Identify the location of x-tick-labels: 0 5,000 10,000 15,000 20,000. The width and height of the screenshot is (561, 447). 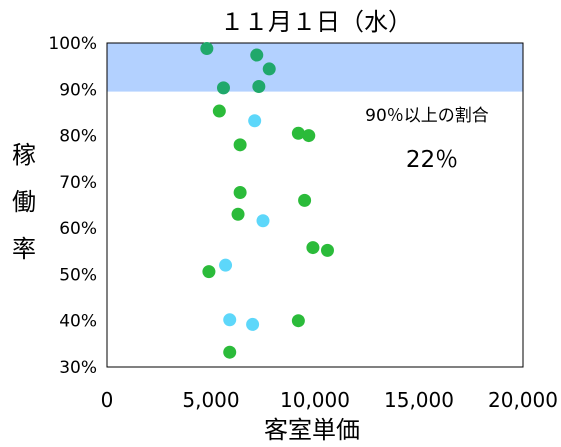
(329, 400).